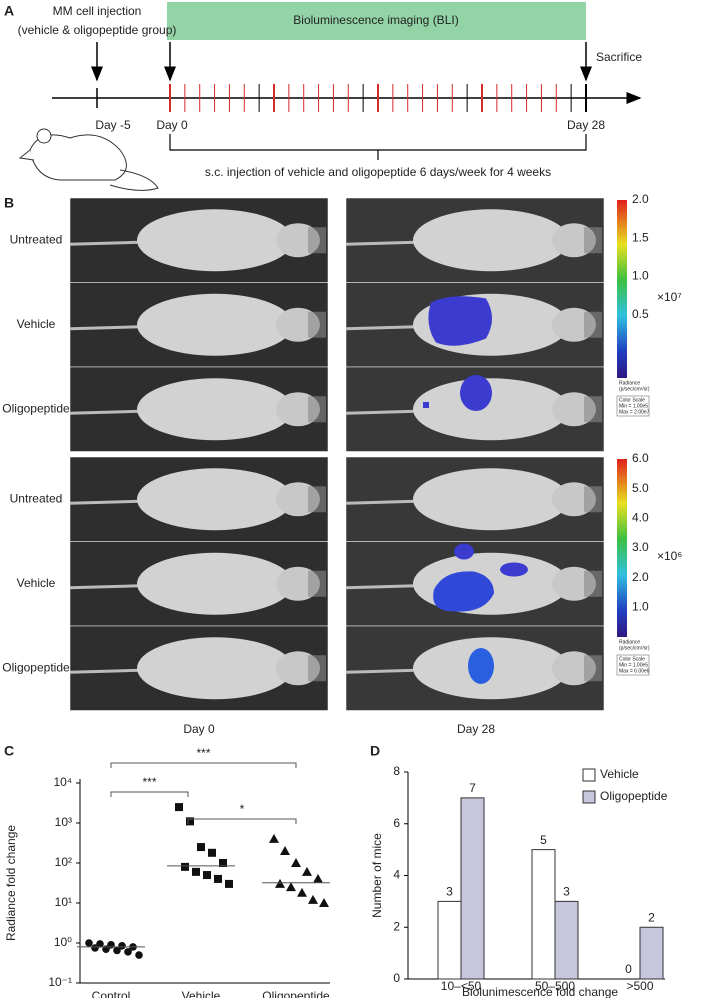 The width and height of the screenshot is (711, 998). I want to click on row-label: Vehicle, so click(36, 583).